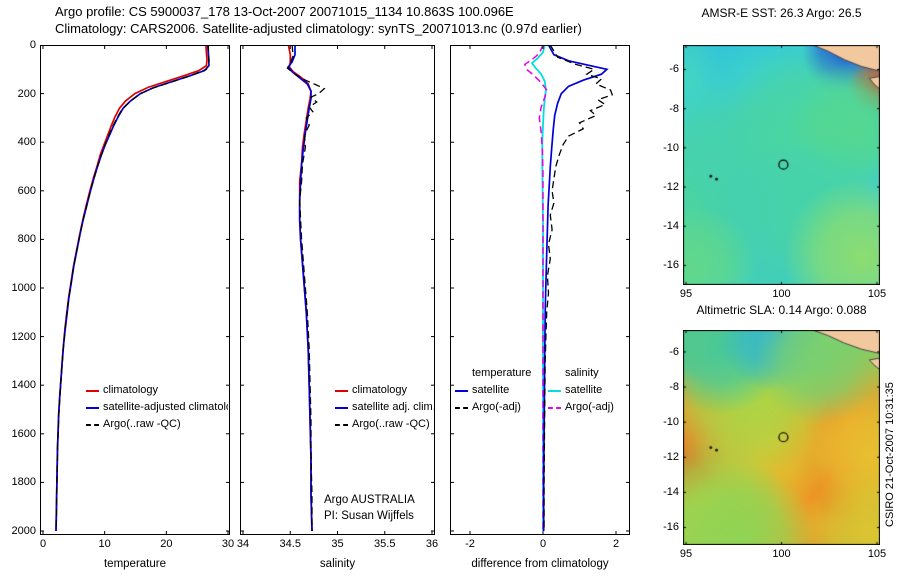 This screenshot has height=580, width=900. What do you see at coordinates (781, 13) in the screenshot?
I see `sst-map-title: AMSR-E SST: 26.3 Argo: 26.5` at bounding box center [781, 13].